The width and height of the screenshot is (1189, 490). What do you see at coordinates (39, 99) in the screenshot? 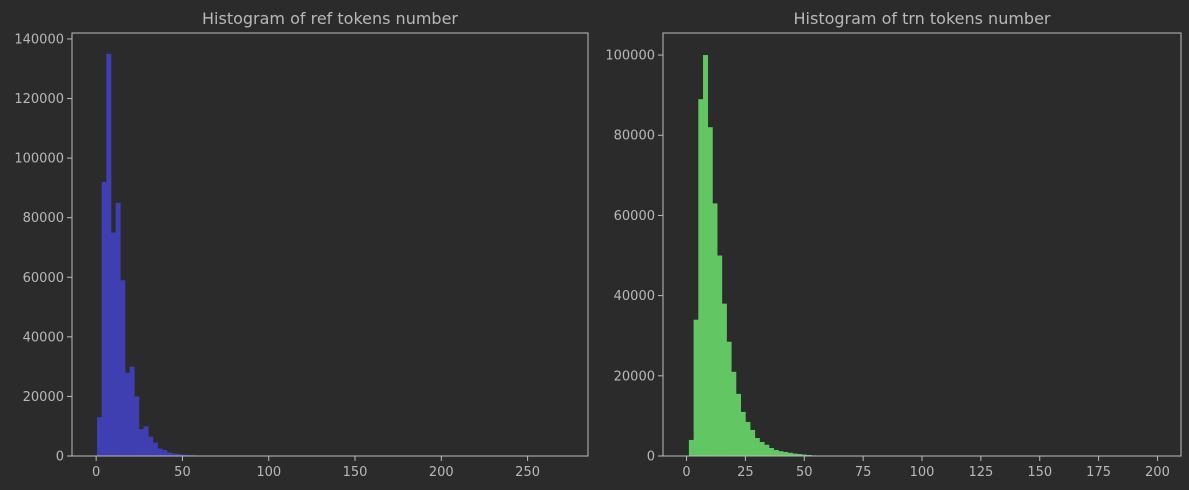
I see `ref-y-tick-label: 120000` at bounding box center [39, 99].